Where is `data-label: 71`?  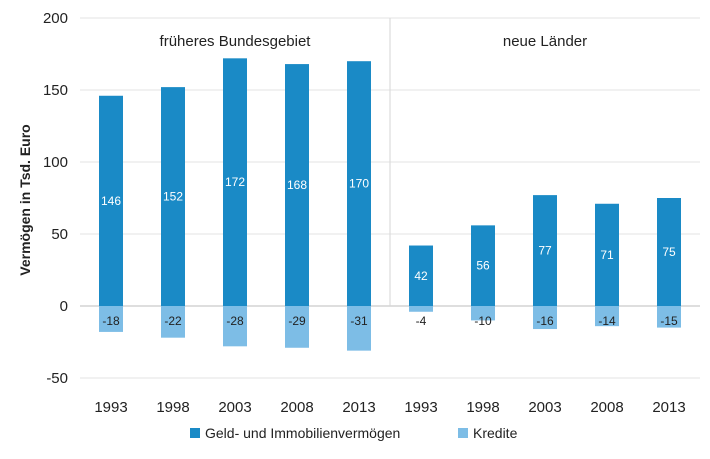 data-label: 71 is located at coordinates (607, 255).